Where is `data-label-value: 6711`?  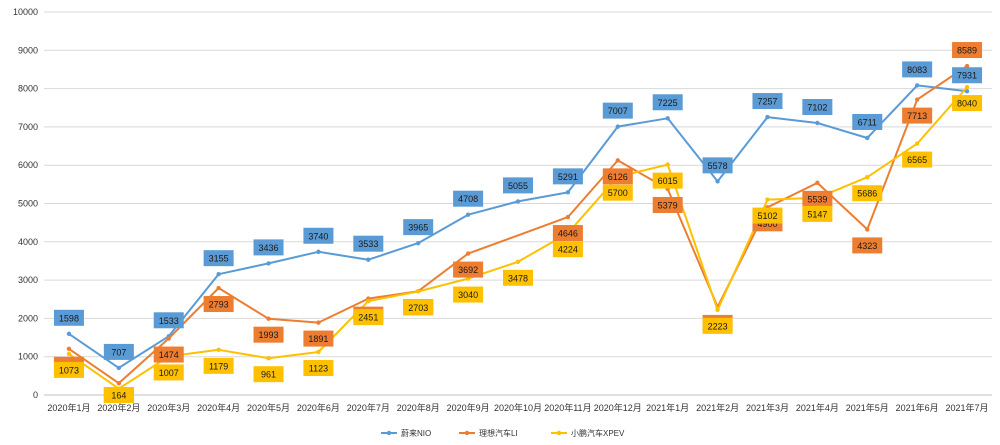
data-label-value: 6711 is located at coordinates (867, 122).